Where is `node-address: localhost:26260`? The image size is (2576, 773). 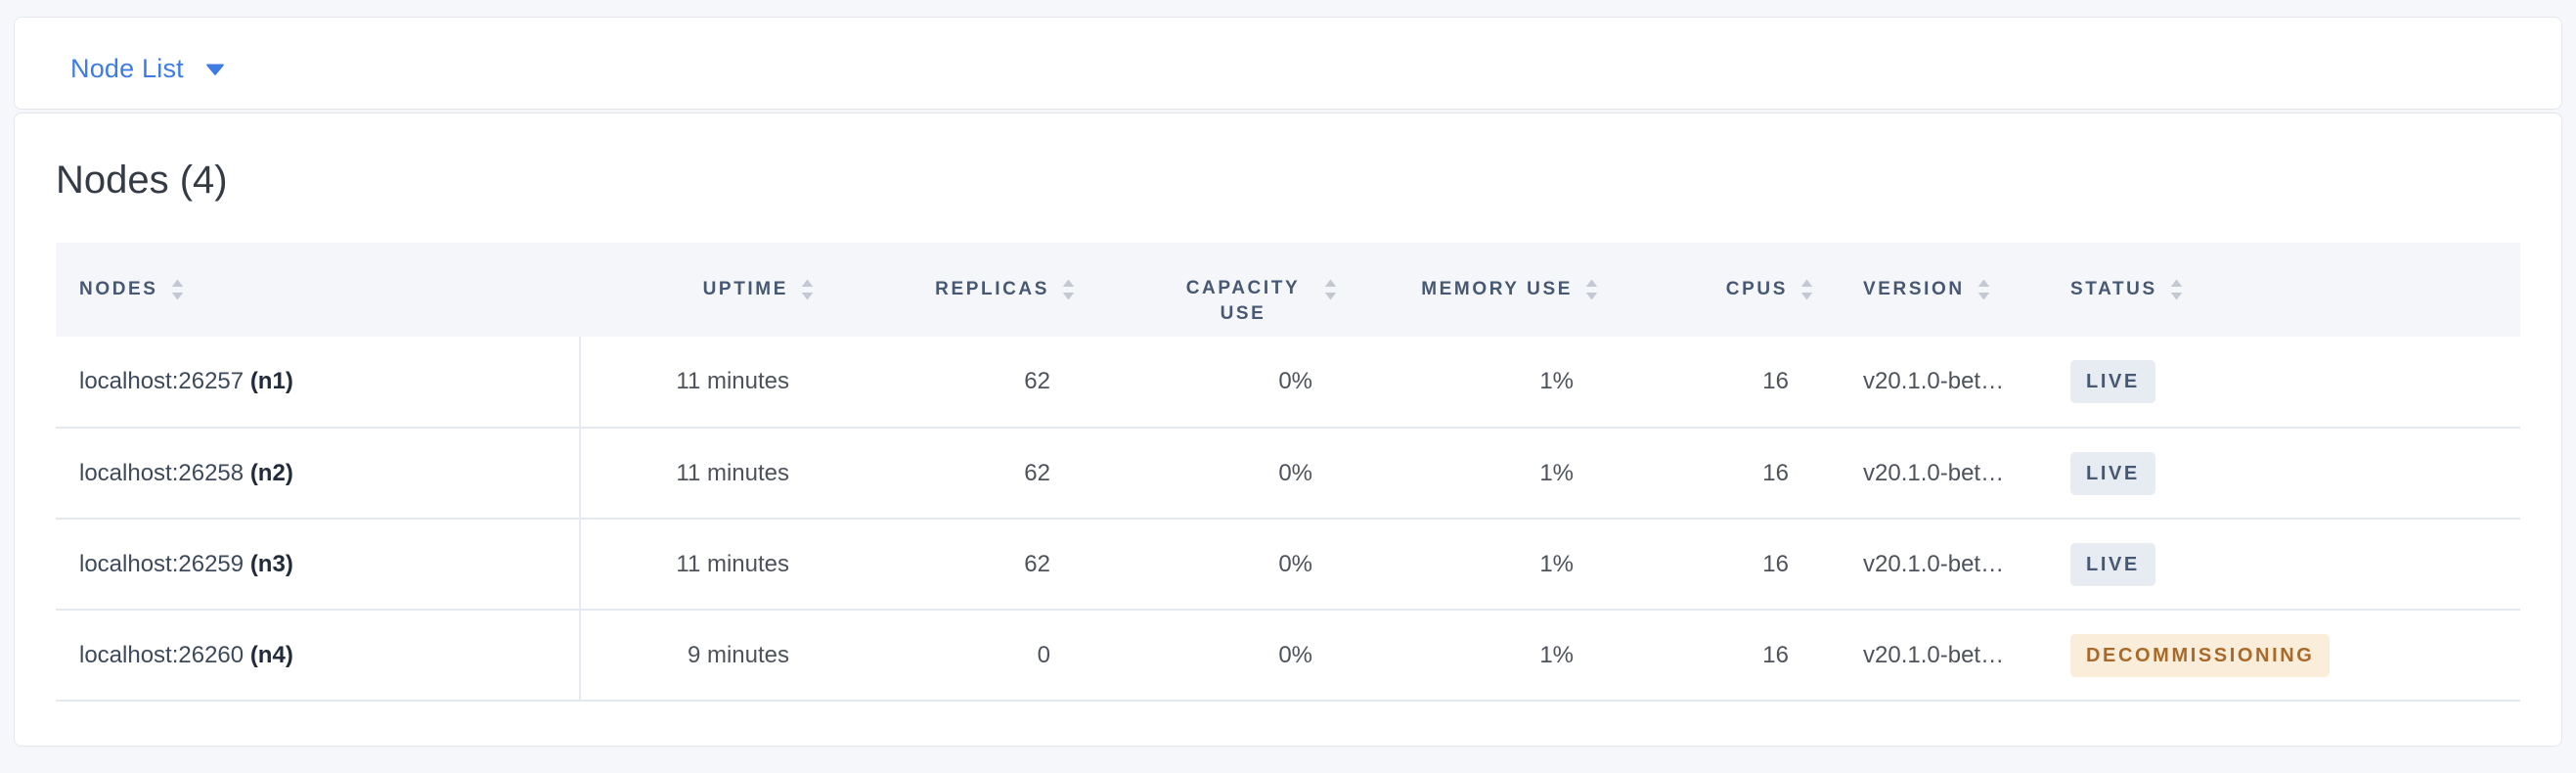 node-address: localhost:26260 is located at coordinates (162, 654).